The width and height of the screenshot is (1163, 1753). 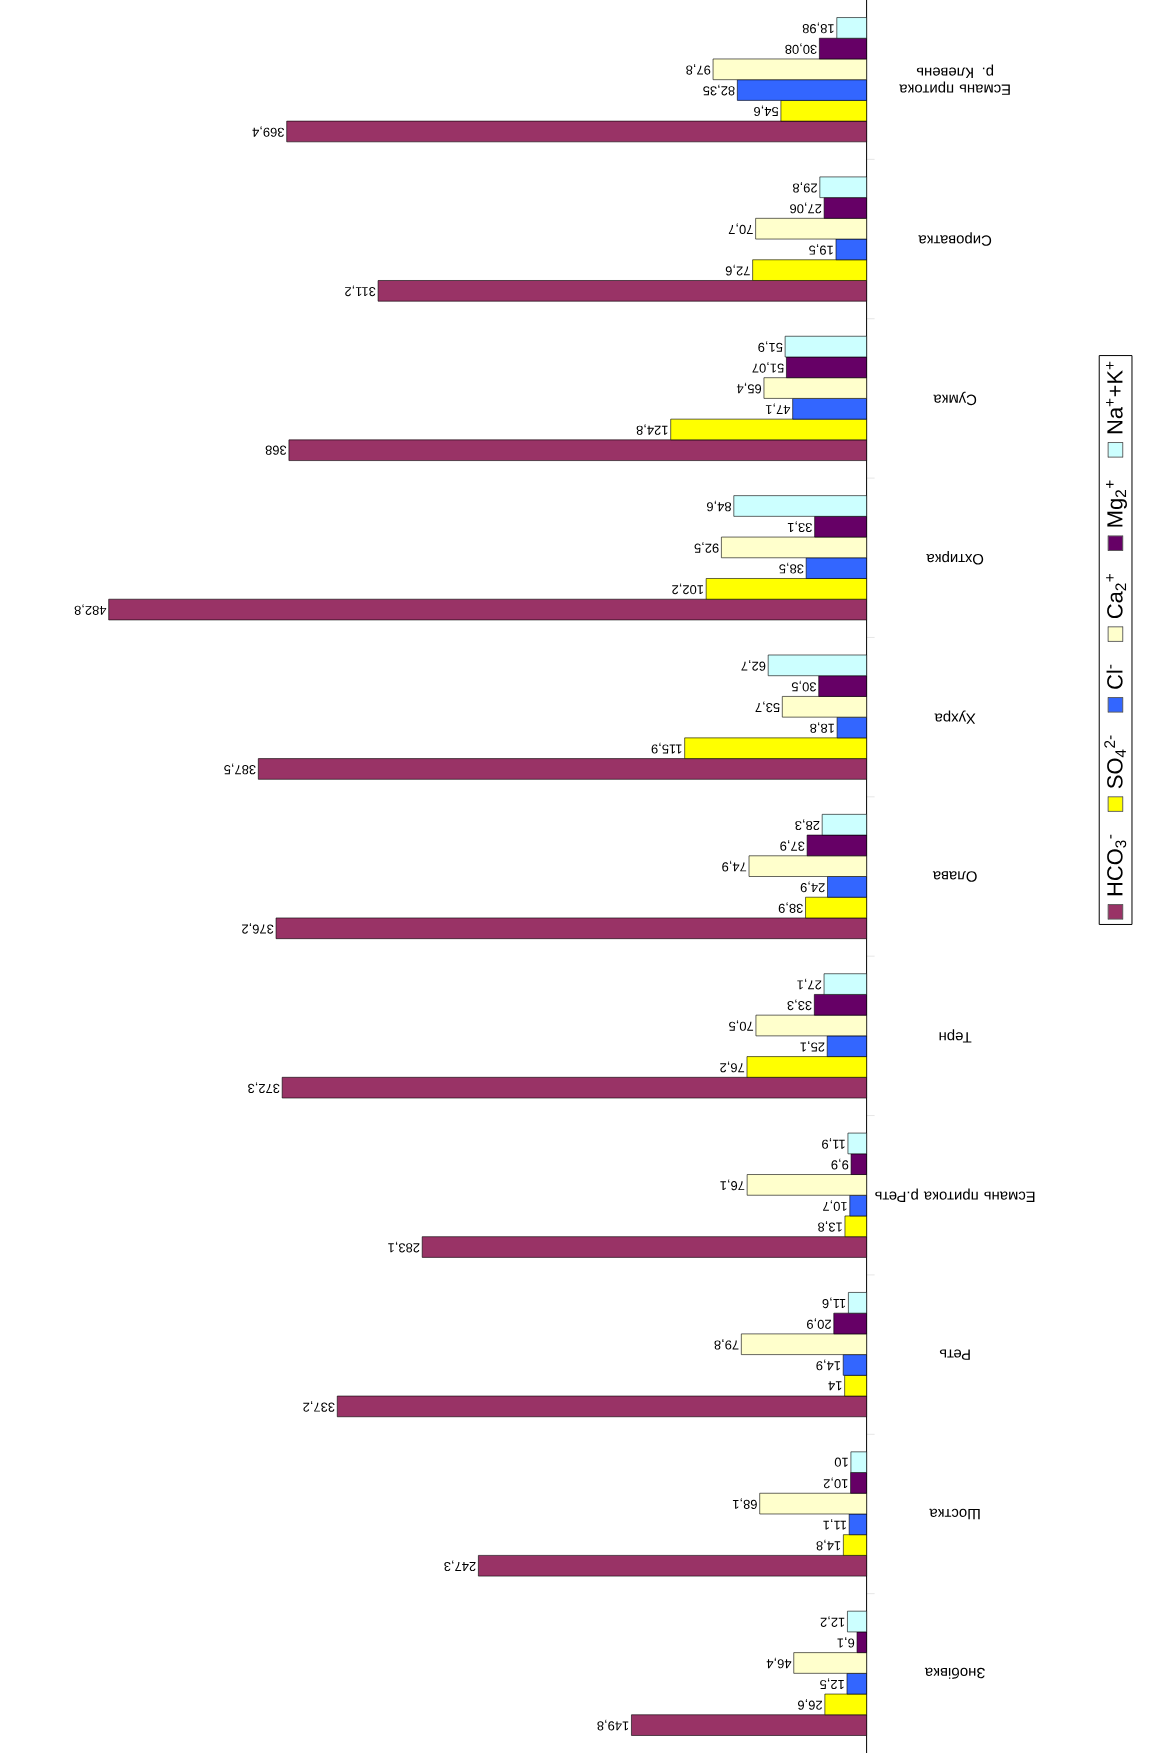 What do you see at coordinates (833, 1143) in the screenshot?
I see `data-label: 11,9` at bounding box center [833, 1143].